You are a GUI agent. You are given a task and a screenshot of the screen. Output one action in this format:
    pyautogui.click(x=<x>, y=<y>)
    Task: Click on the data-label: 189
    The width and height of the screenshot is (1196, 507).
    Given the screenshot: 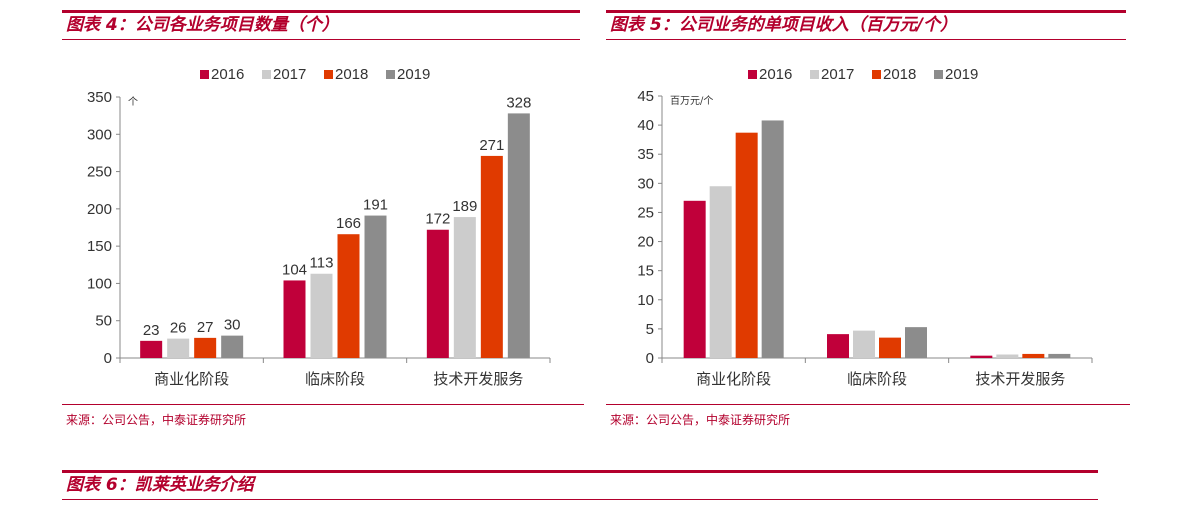 What is the action you would take?
    pyautogui.click(x=464, y=206)
    